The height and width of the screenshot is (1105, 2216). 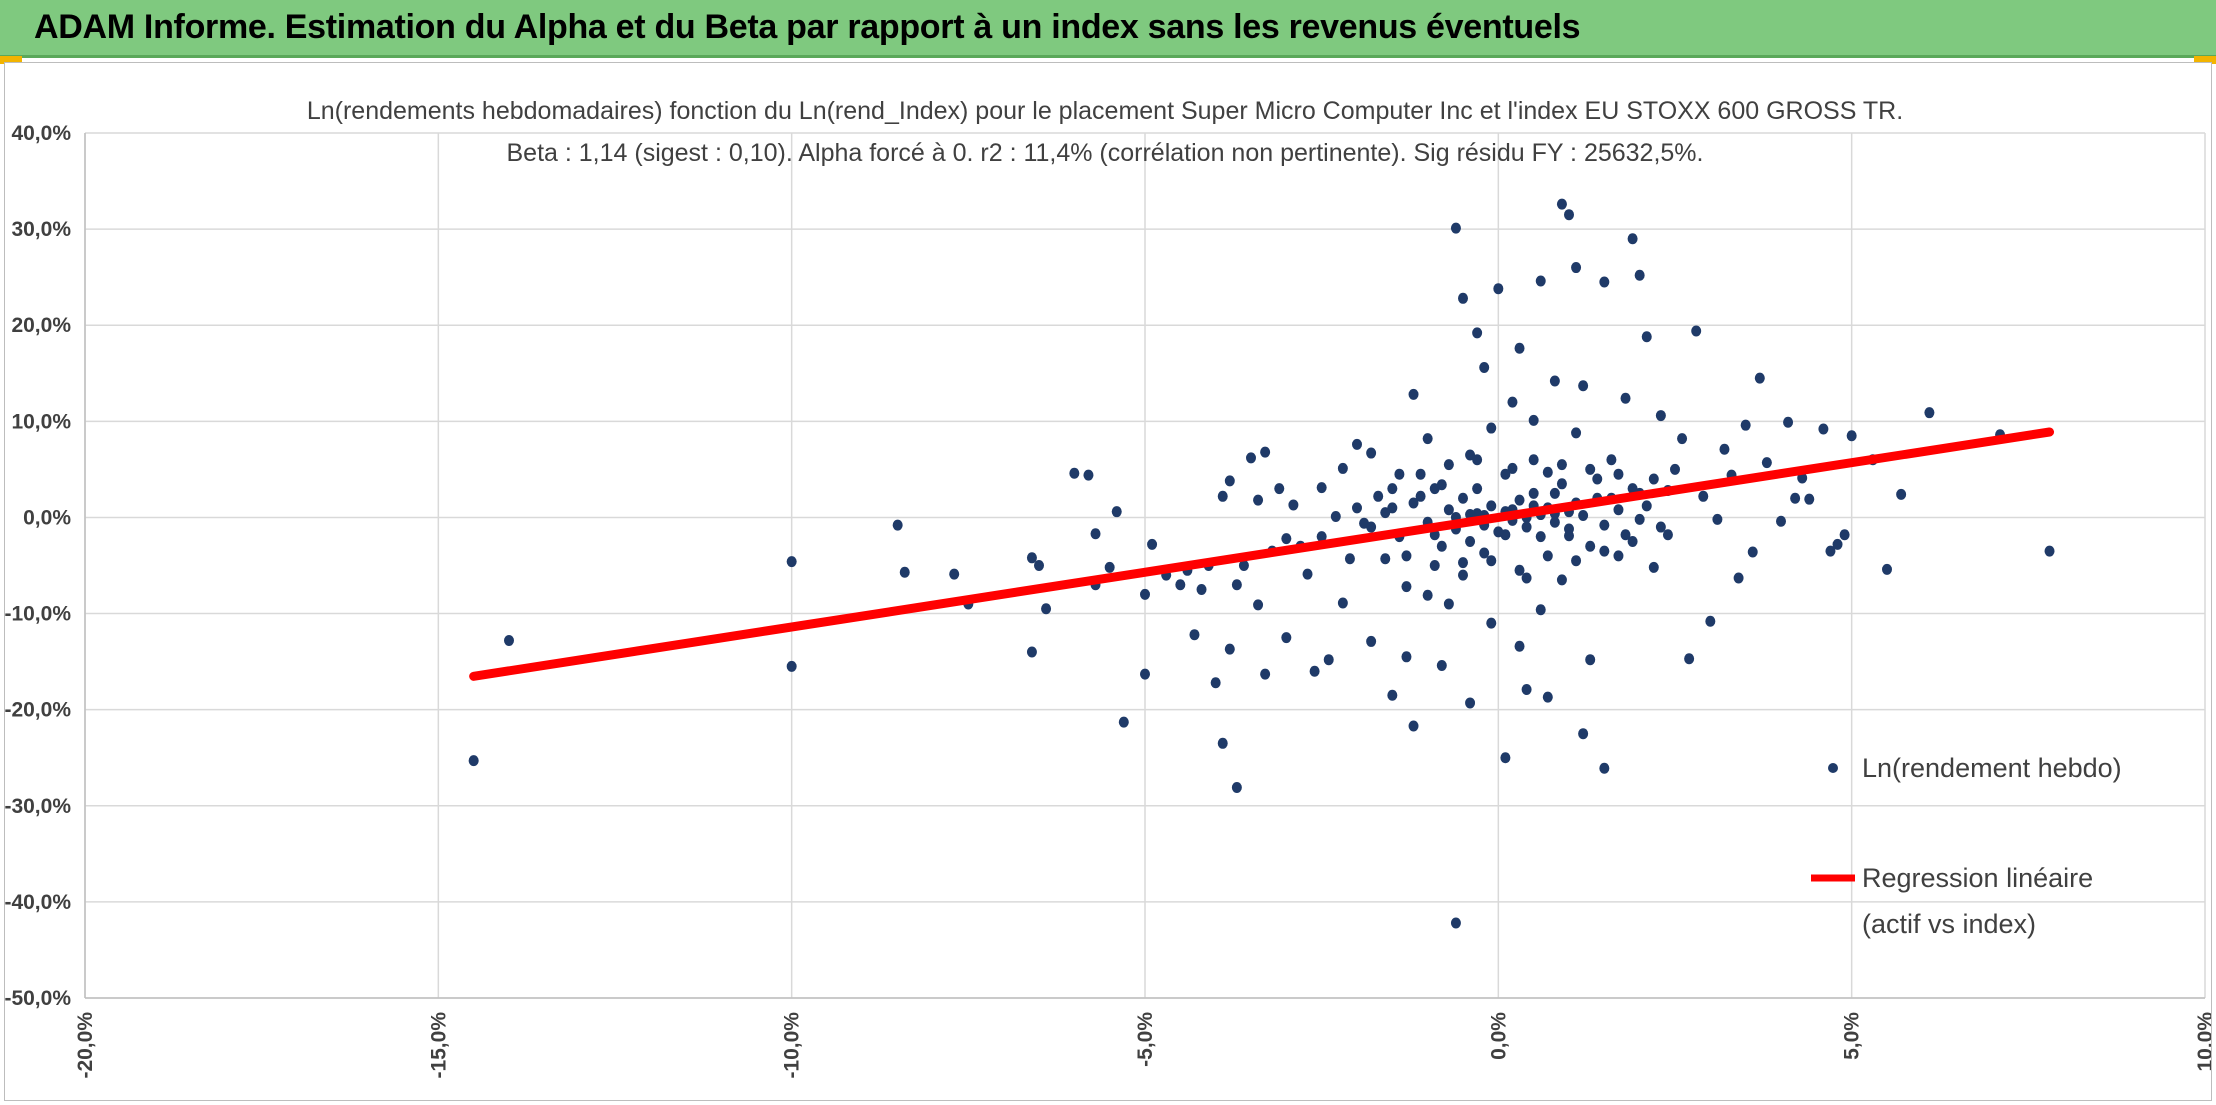 I want to click on y-tick-label: -30,0%, so click(x=38, y=806).